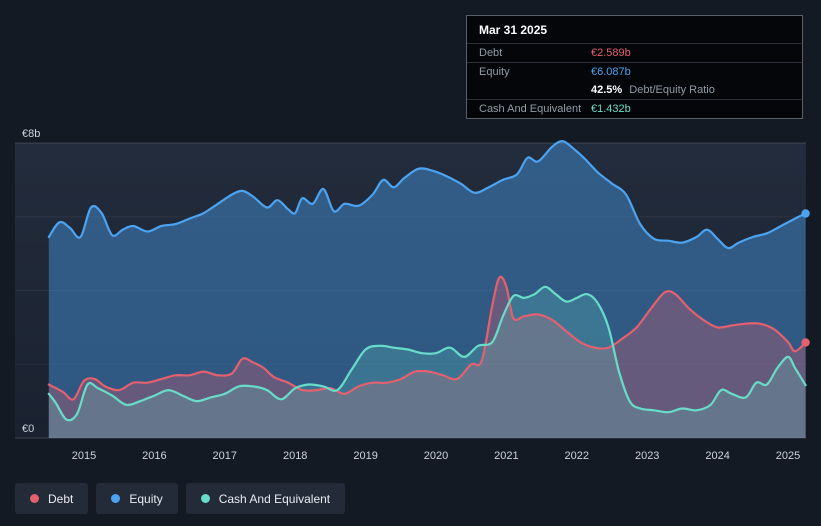 This screenshot has width=821, height=526. I want to click on legend-cash-label: Cash And Equivalent, so click(274, 498).